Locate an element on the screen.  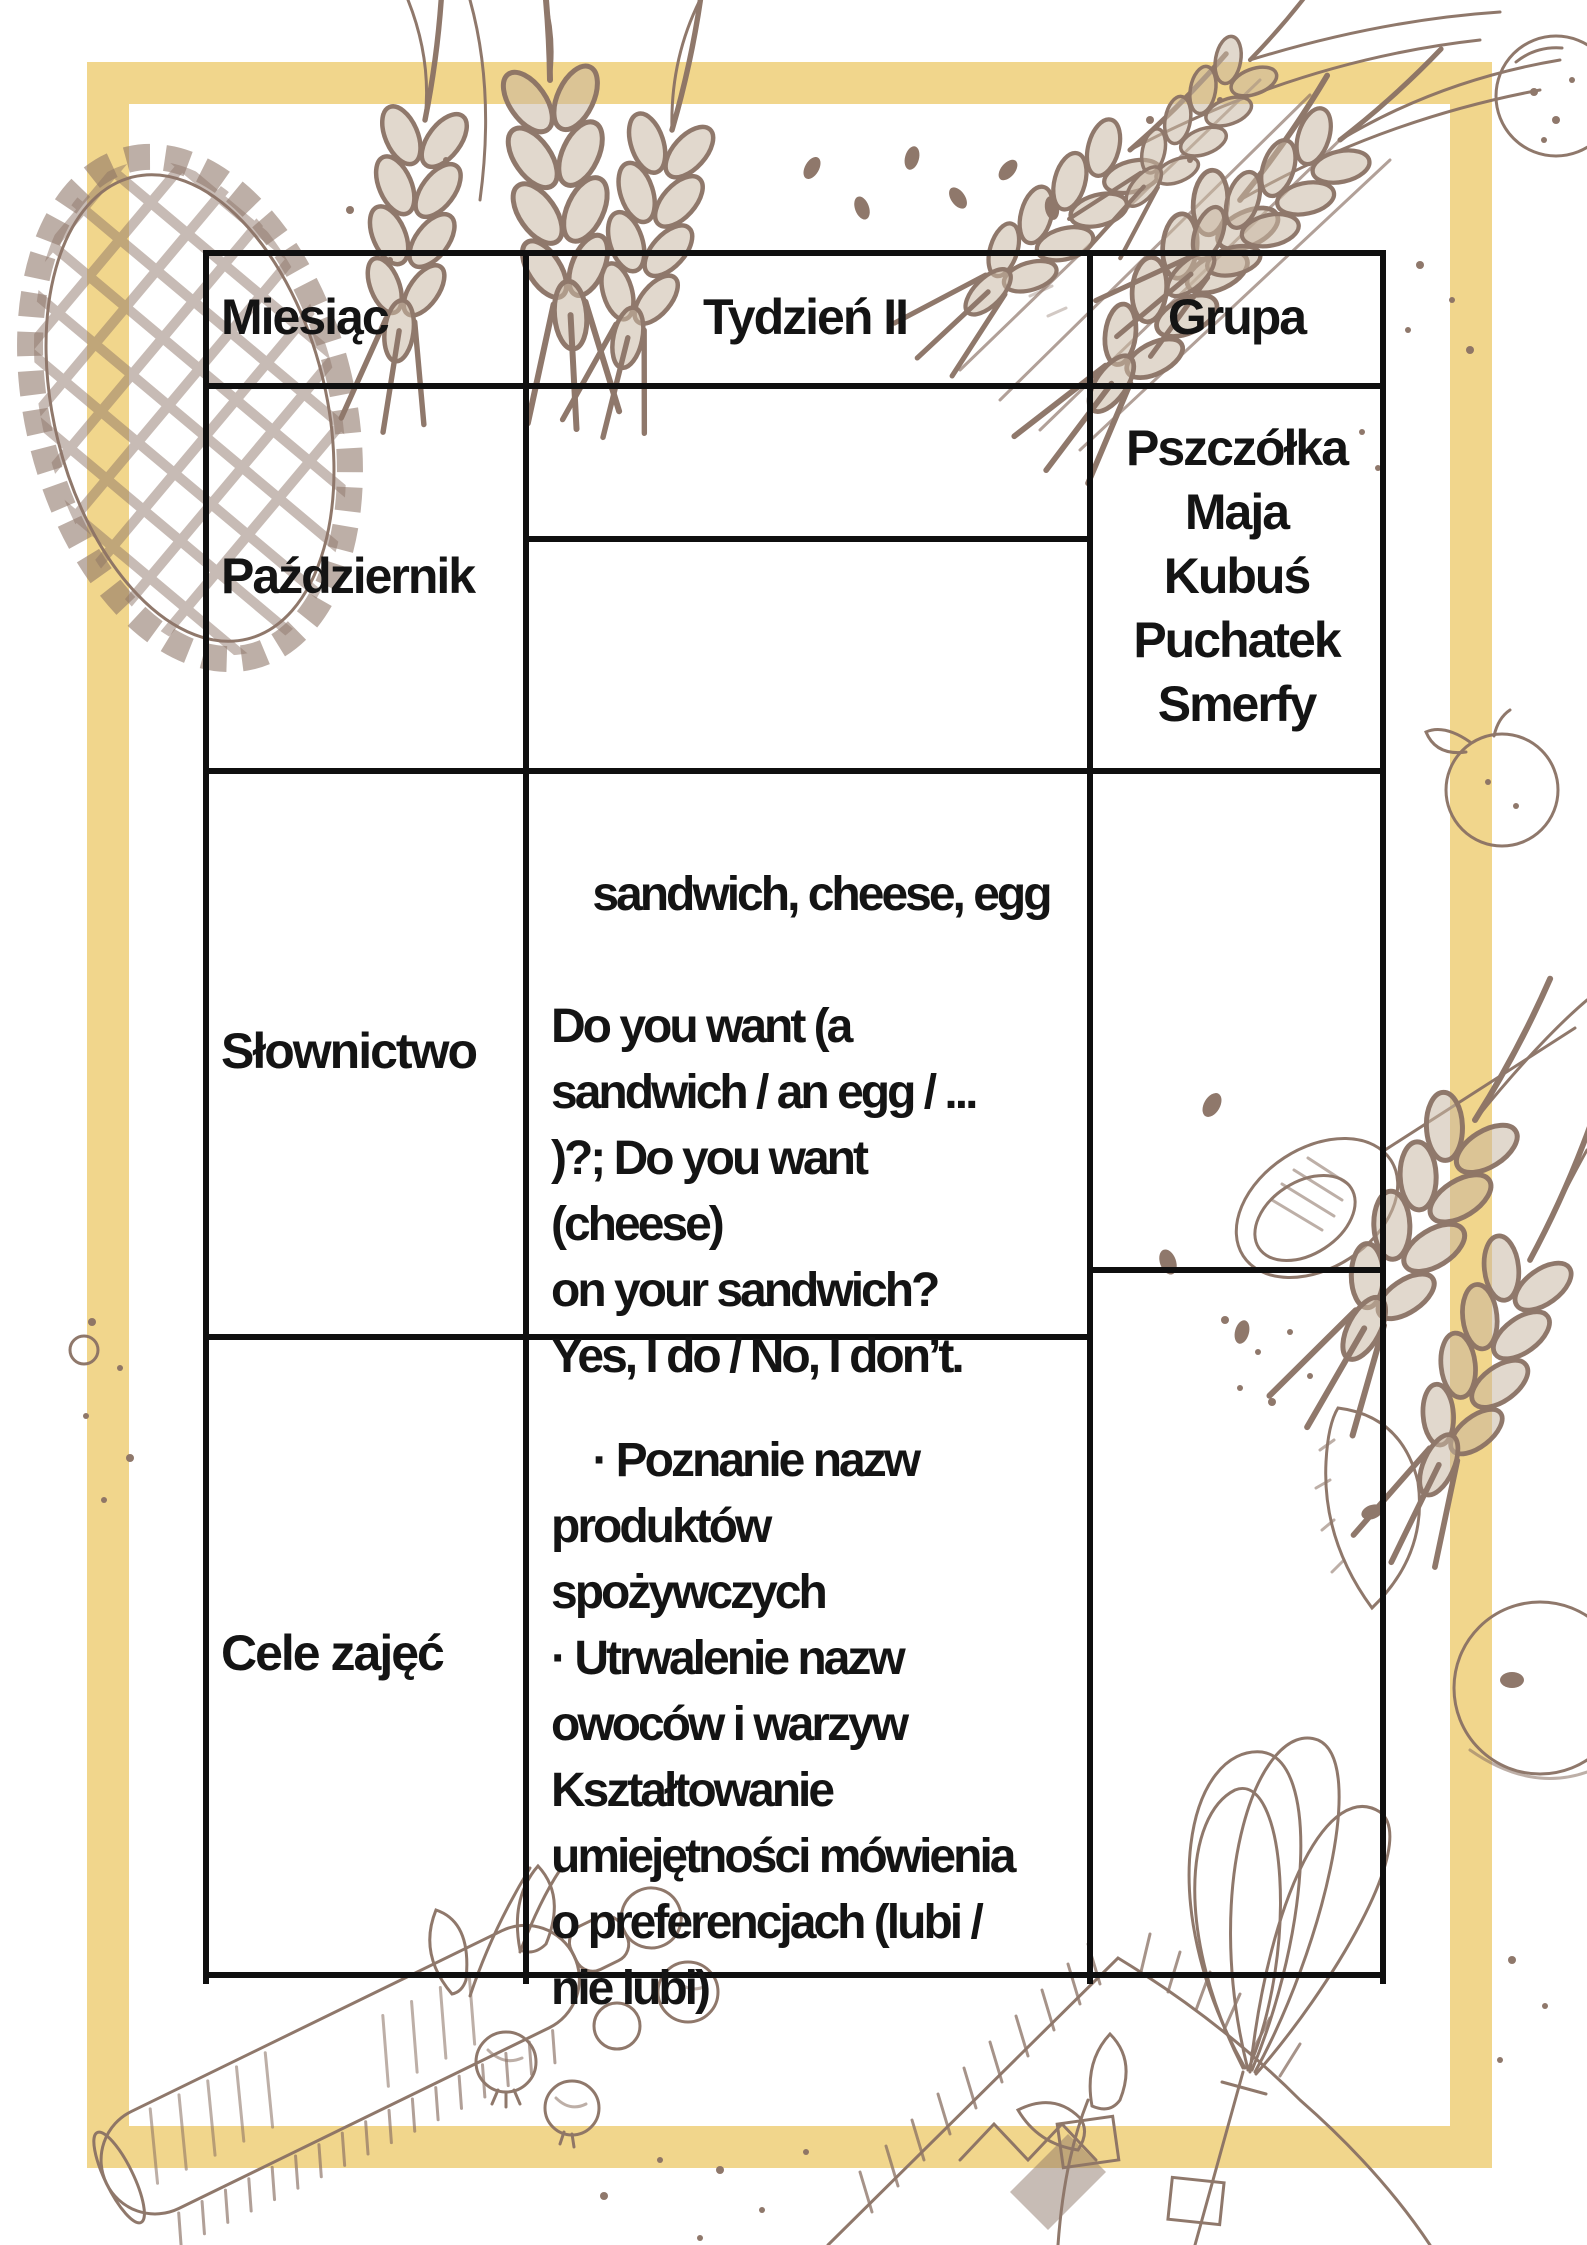
header-week-label: Tydzień II is located at coordinates (805, 316).